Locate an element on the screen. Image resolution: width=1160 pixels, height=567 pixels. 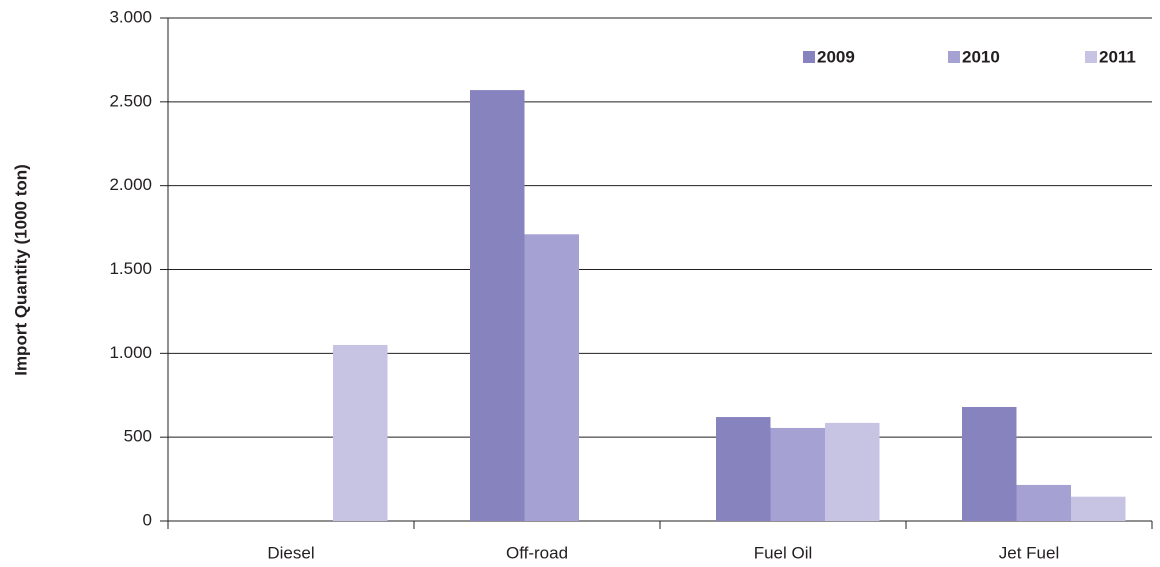
y-tick-label: 2.000 is located at coordinates (130, 184).